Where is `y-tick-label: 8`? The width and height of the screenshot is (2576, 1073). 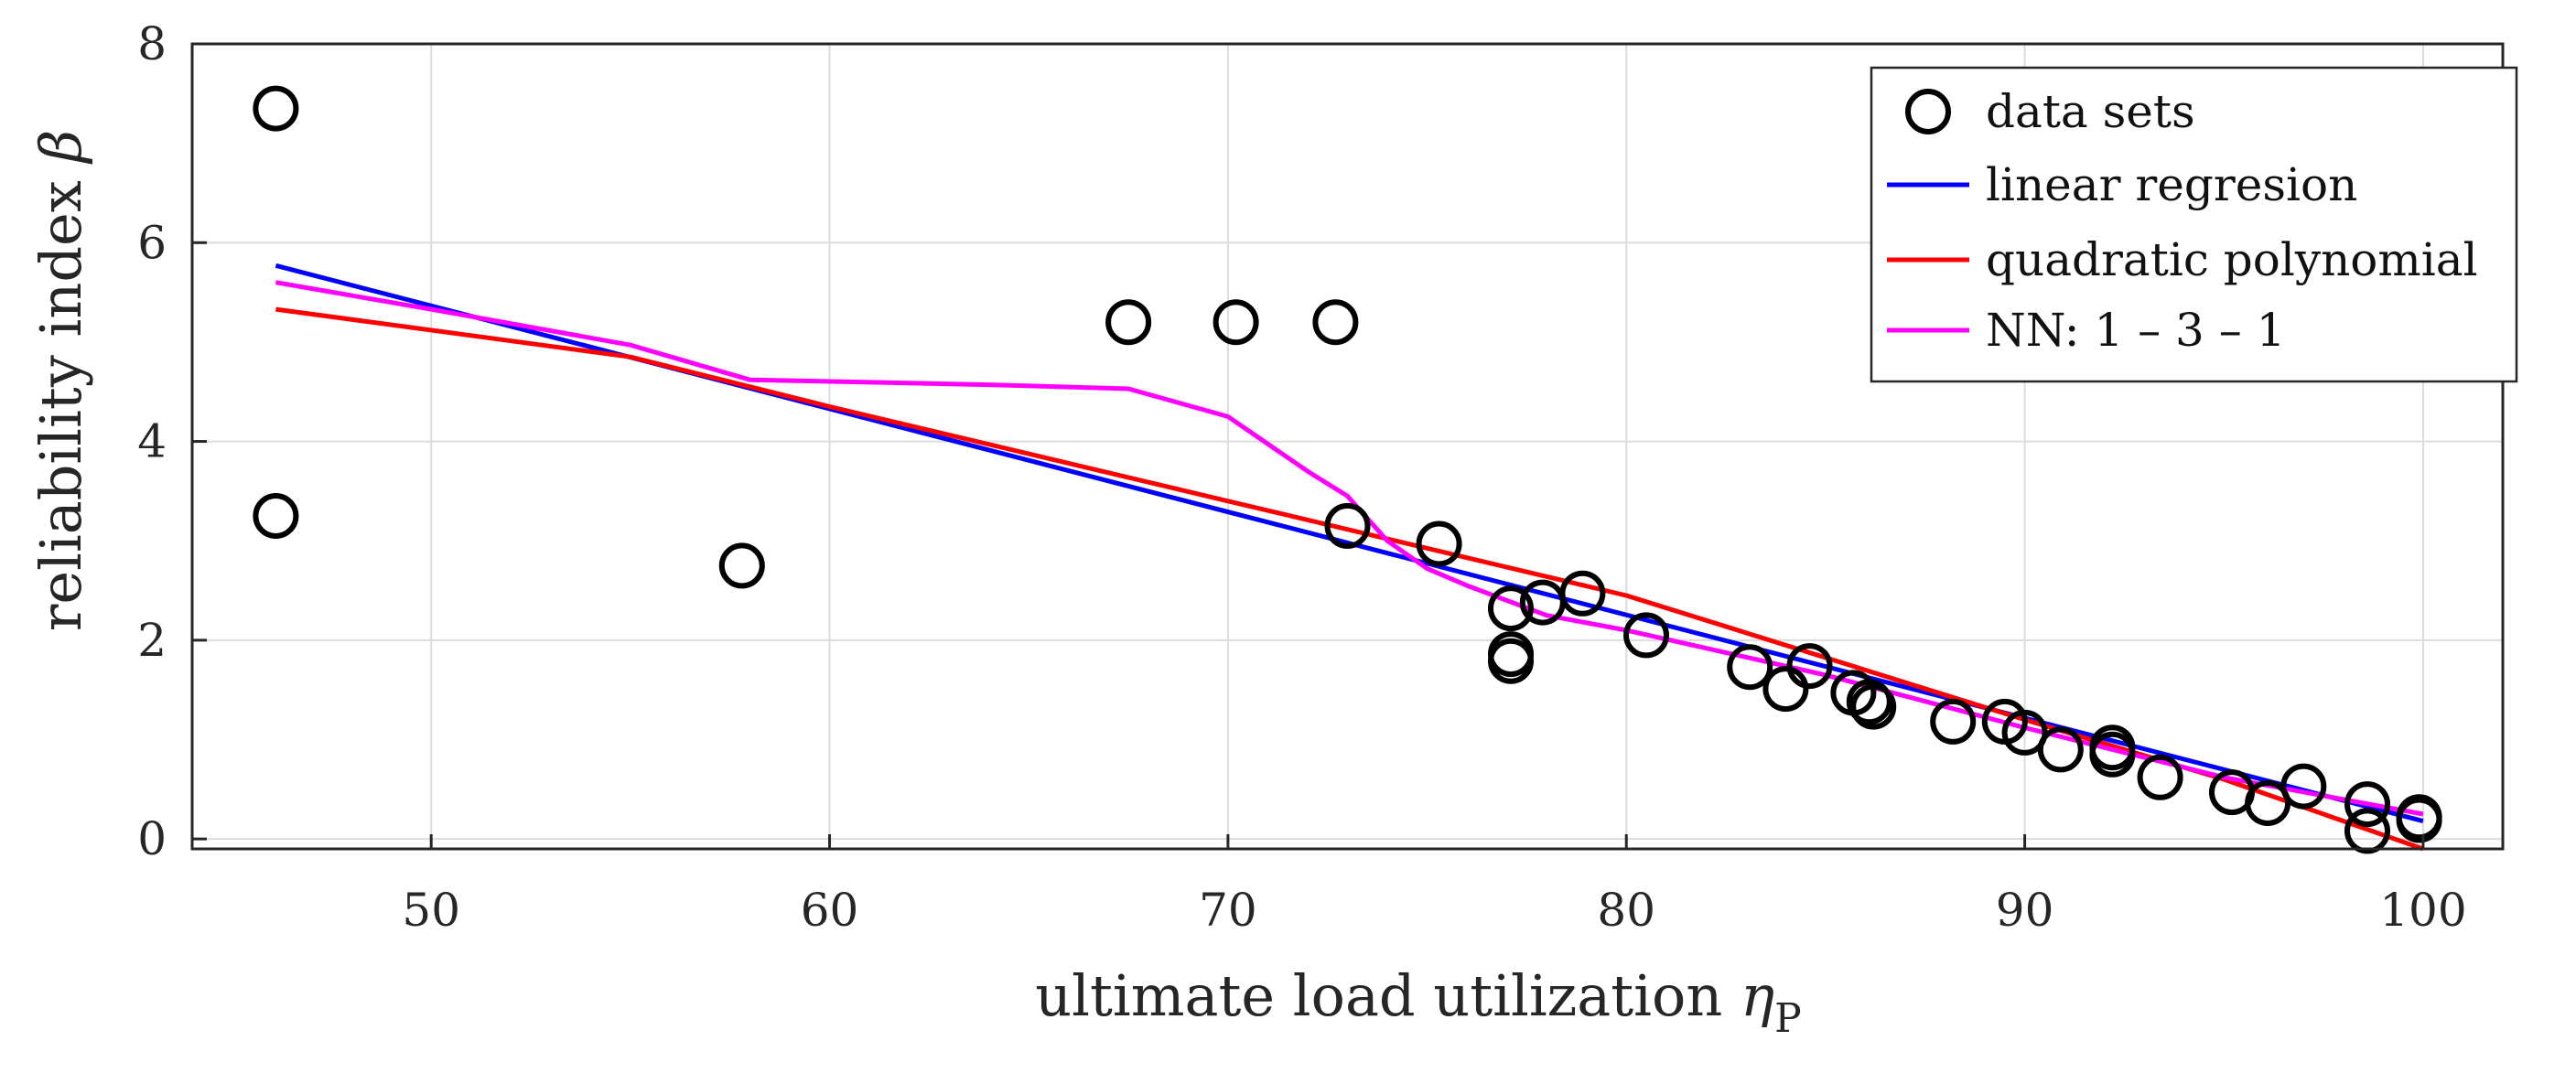
y-tick-label: 8 is located at coordinates (152, 43).